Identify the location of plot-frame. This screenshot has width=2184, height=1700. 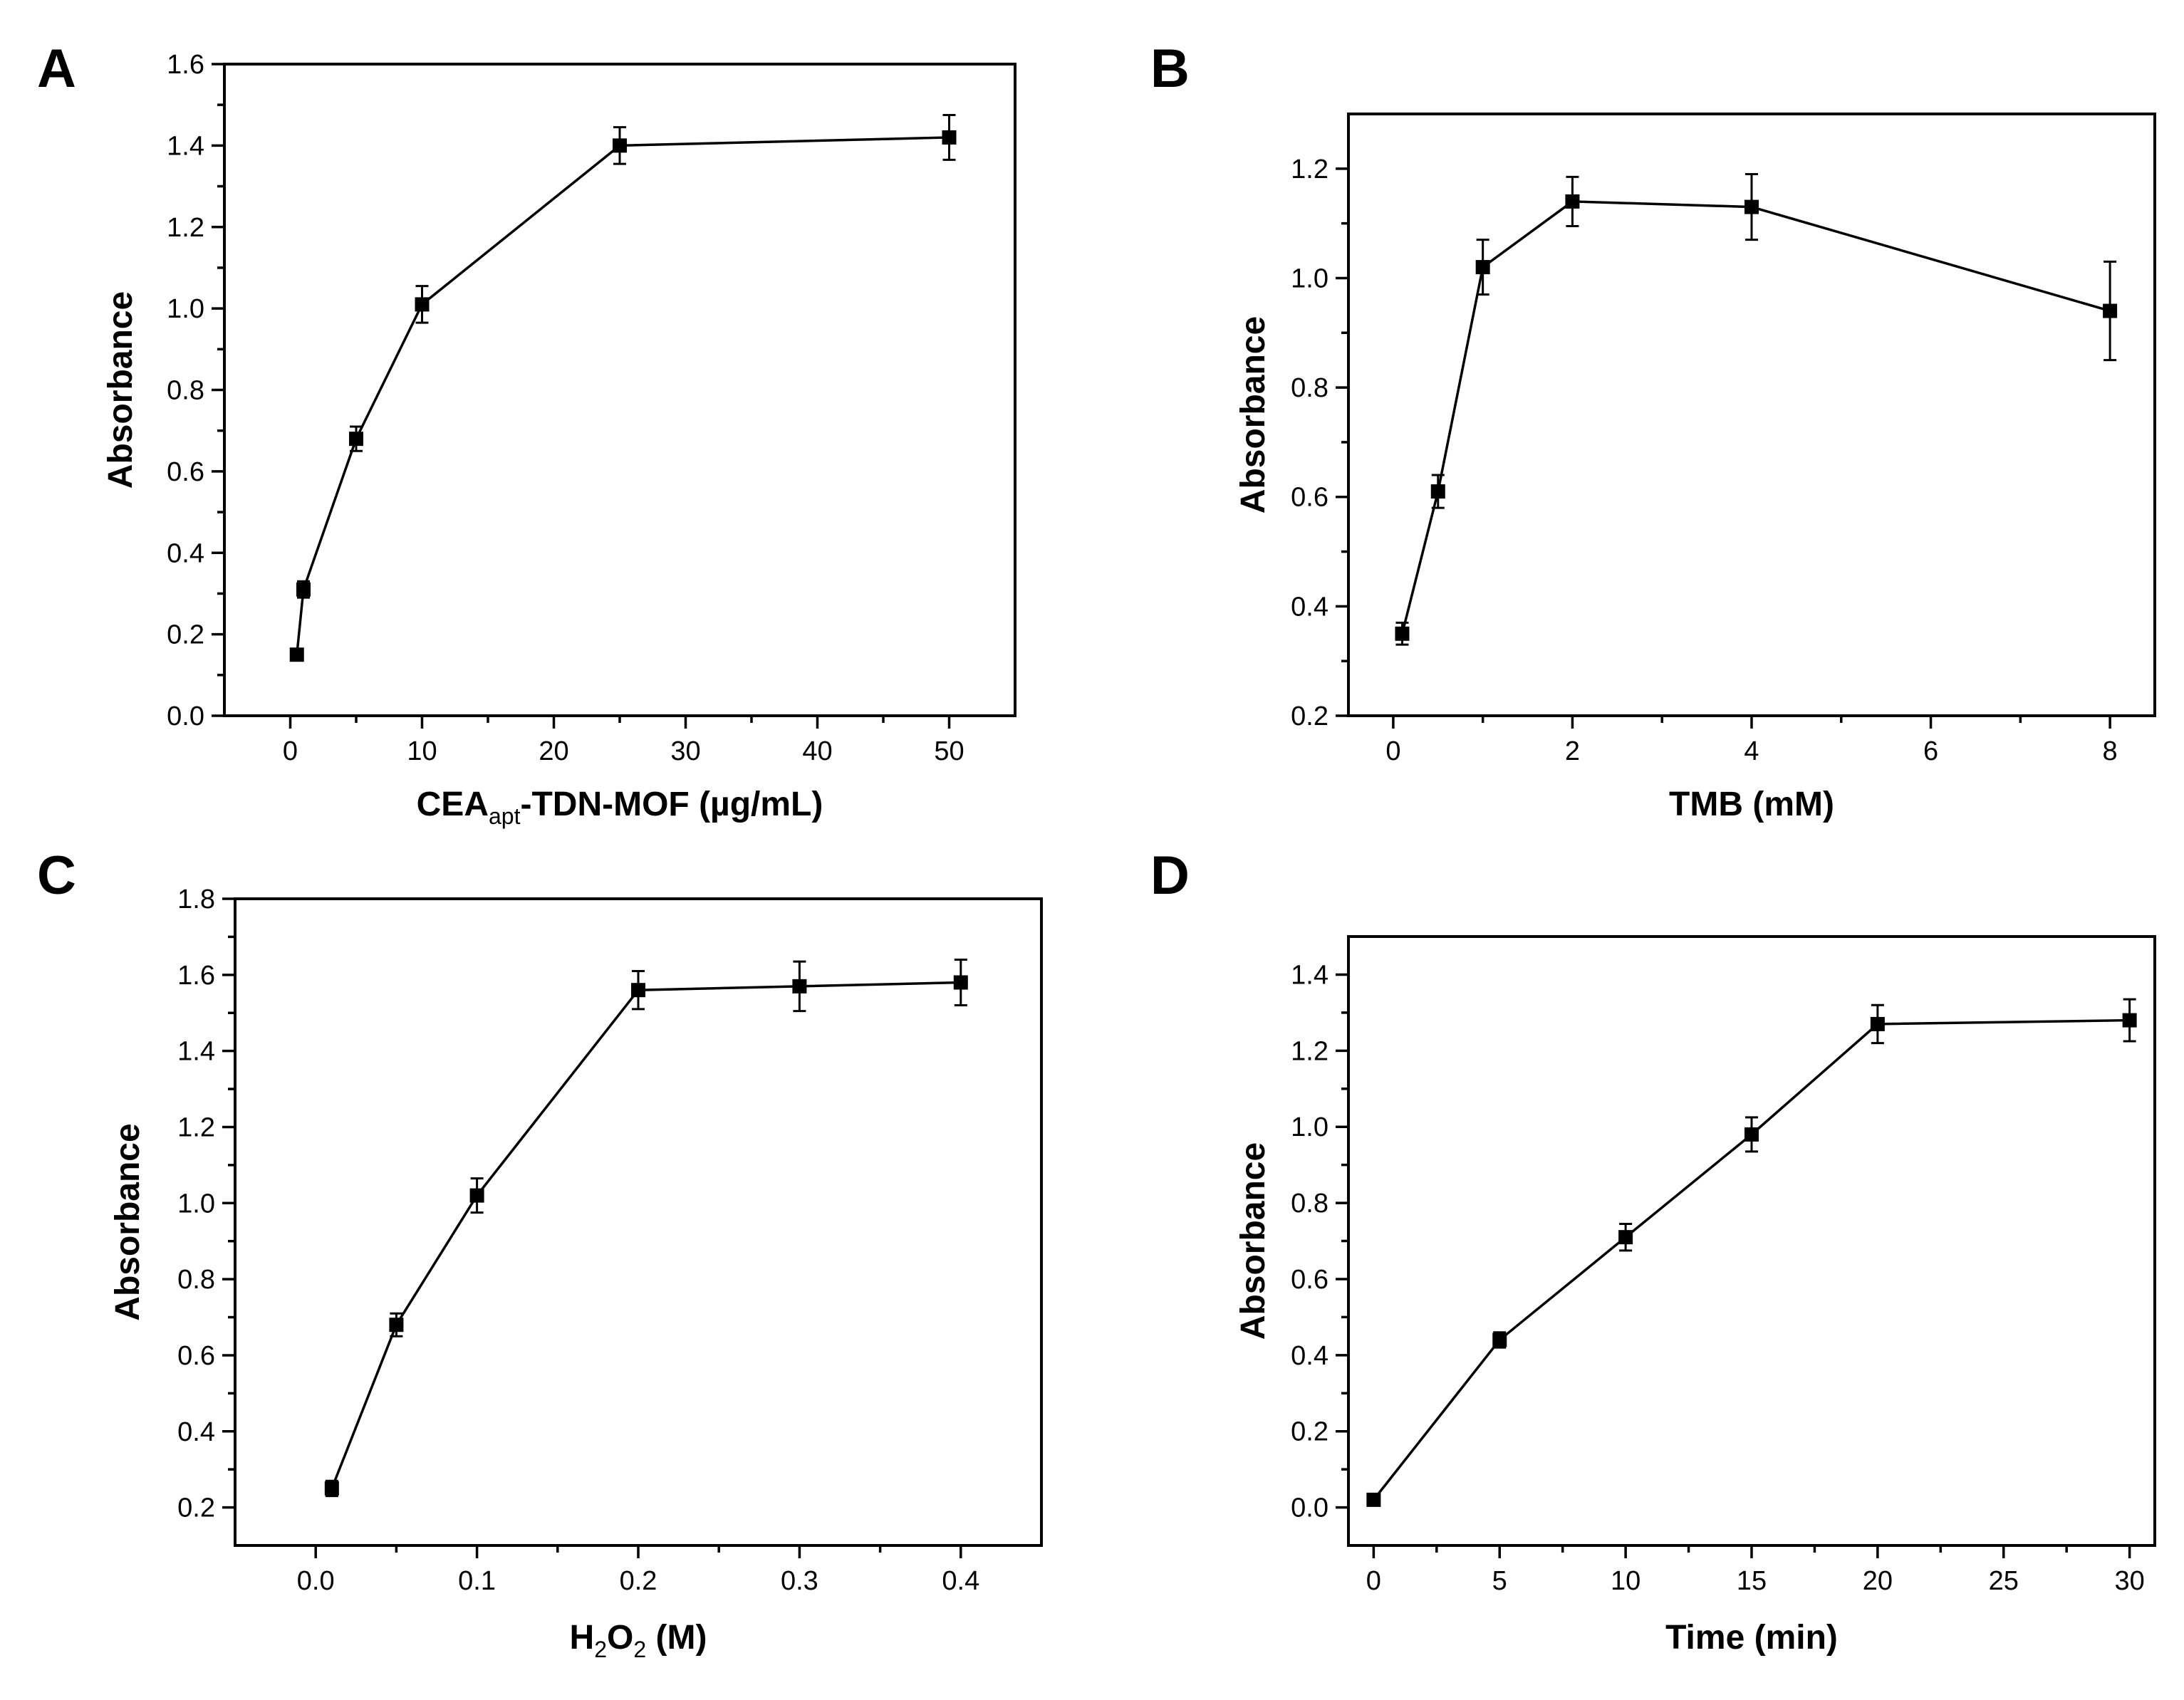
(1751, 1241).